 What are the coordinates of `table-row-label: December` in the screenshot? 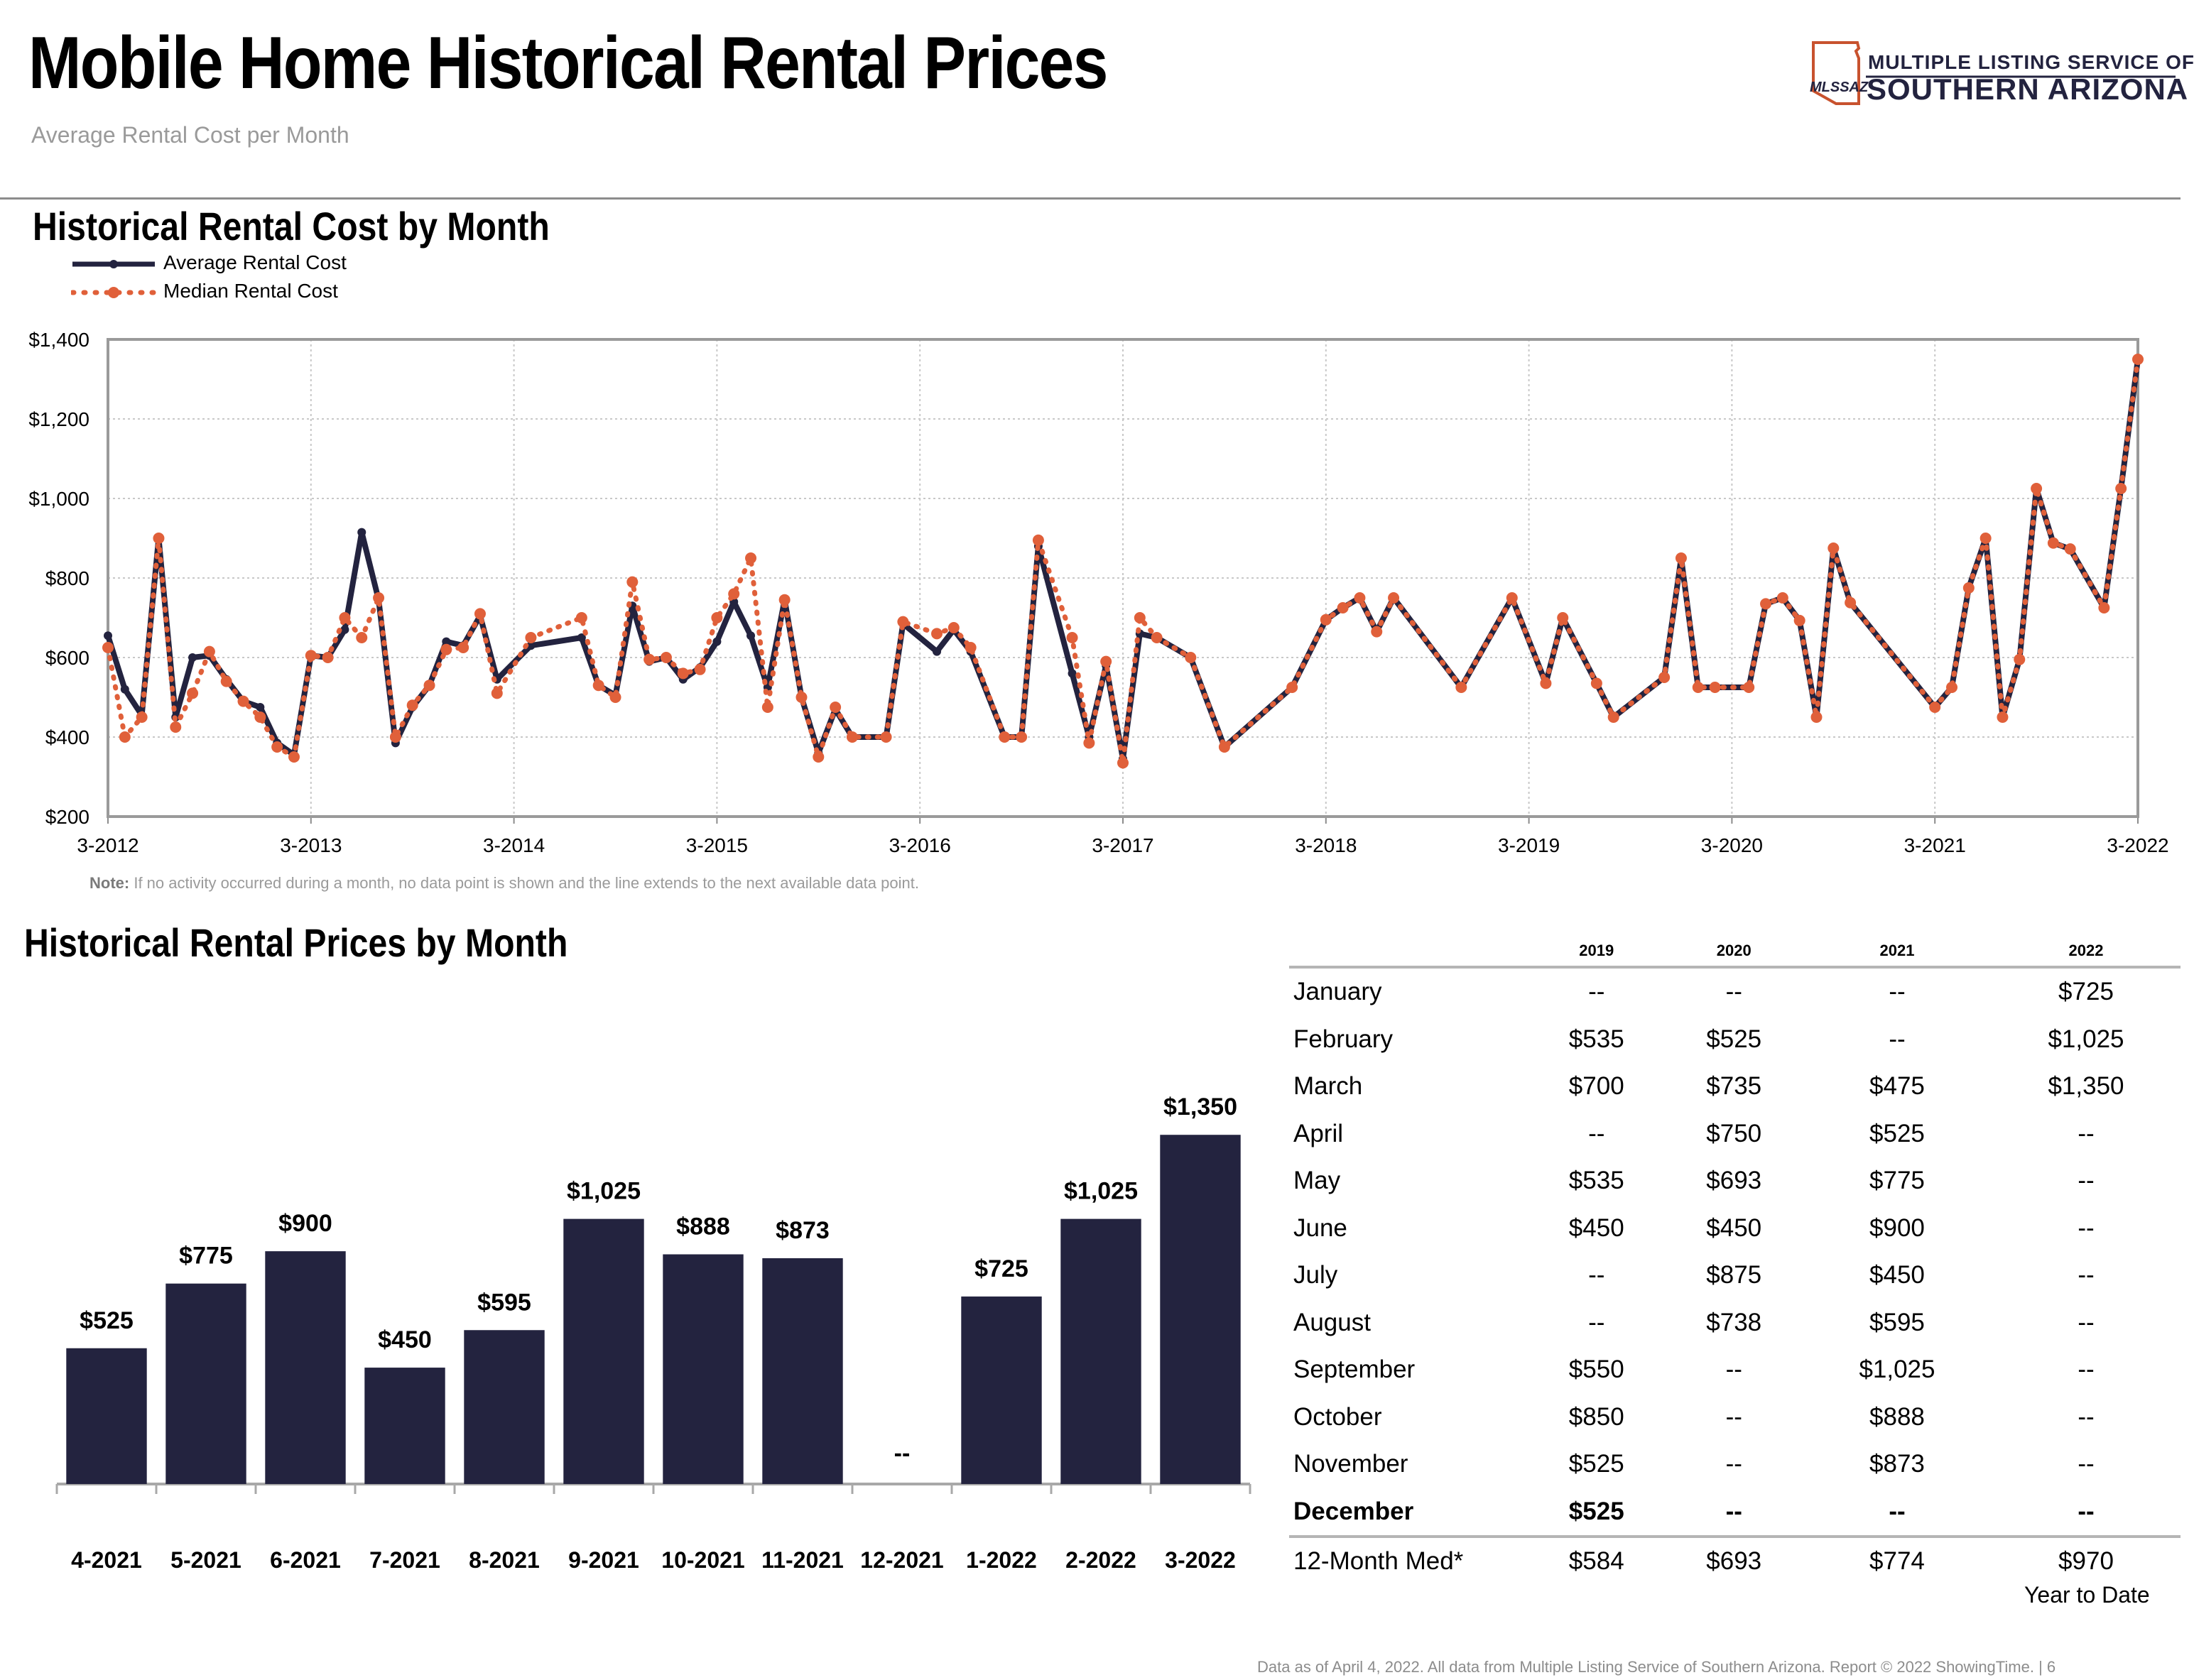 It's located at (1353, 1511).